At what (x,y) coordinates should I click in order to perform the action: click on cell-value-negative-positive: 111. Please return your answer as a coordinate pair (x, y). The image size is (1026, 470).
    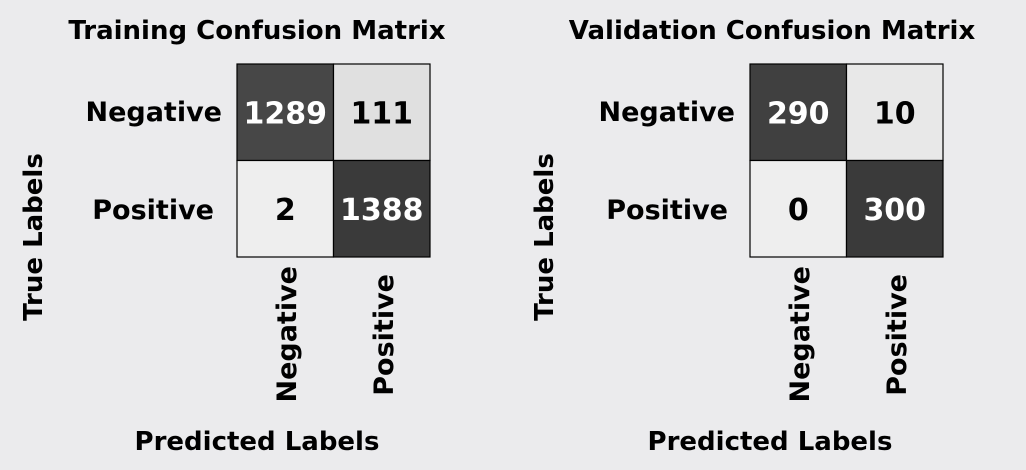
    Looking at the image, I should click on (381, 113).